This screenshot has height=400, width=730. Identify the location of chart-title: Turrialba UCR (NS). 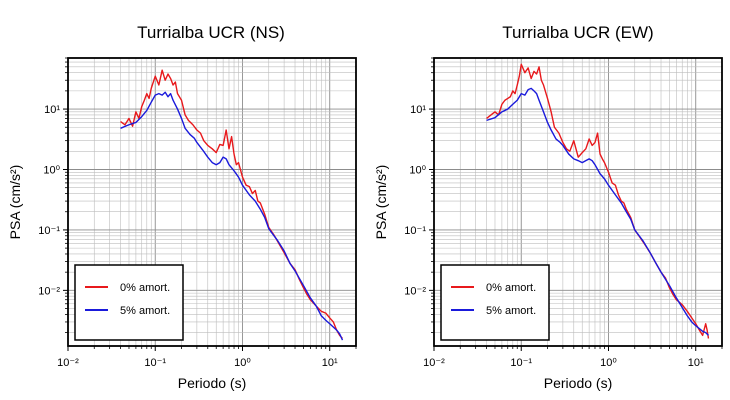
(211, 32).